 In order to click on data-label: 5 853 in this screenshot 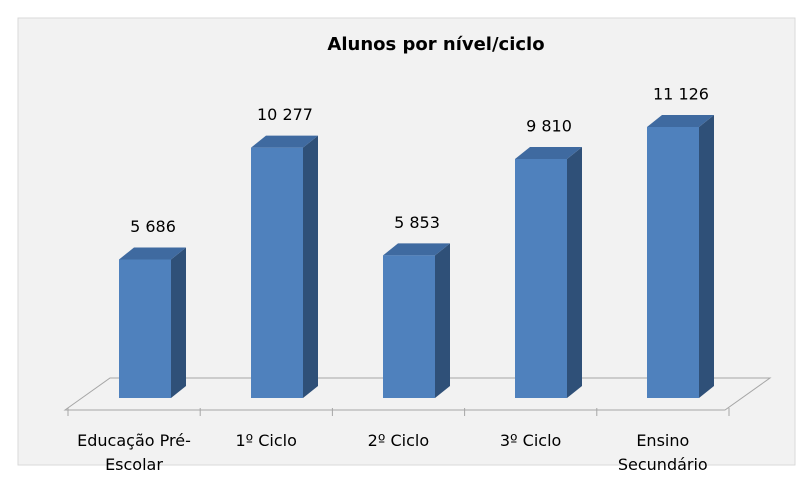, I will do `click(417, 222)`.